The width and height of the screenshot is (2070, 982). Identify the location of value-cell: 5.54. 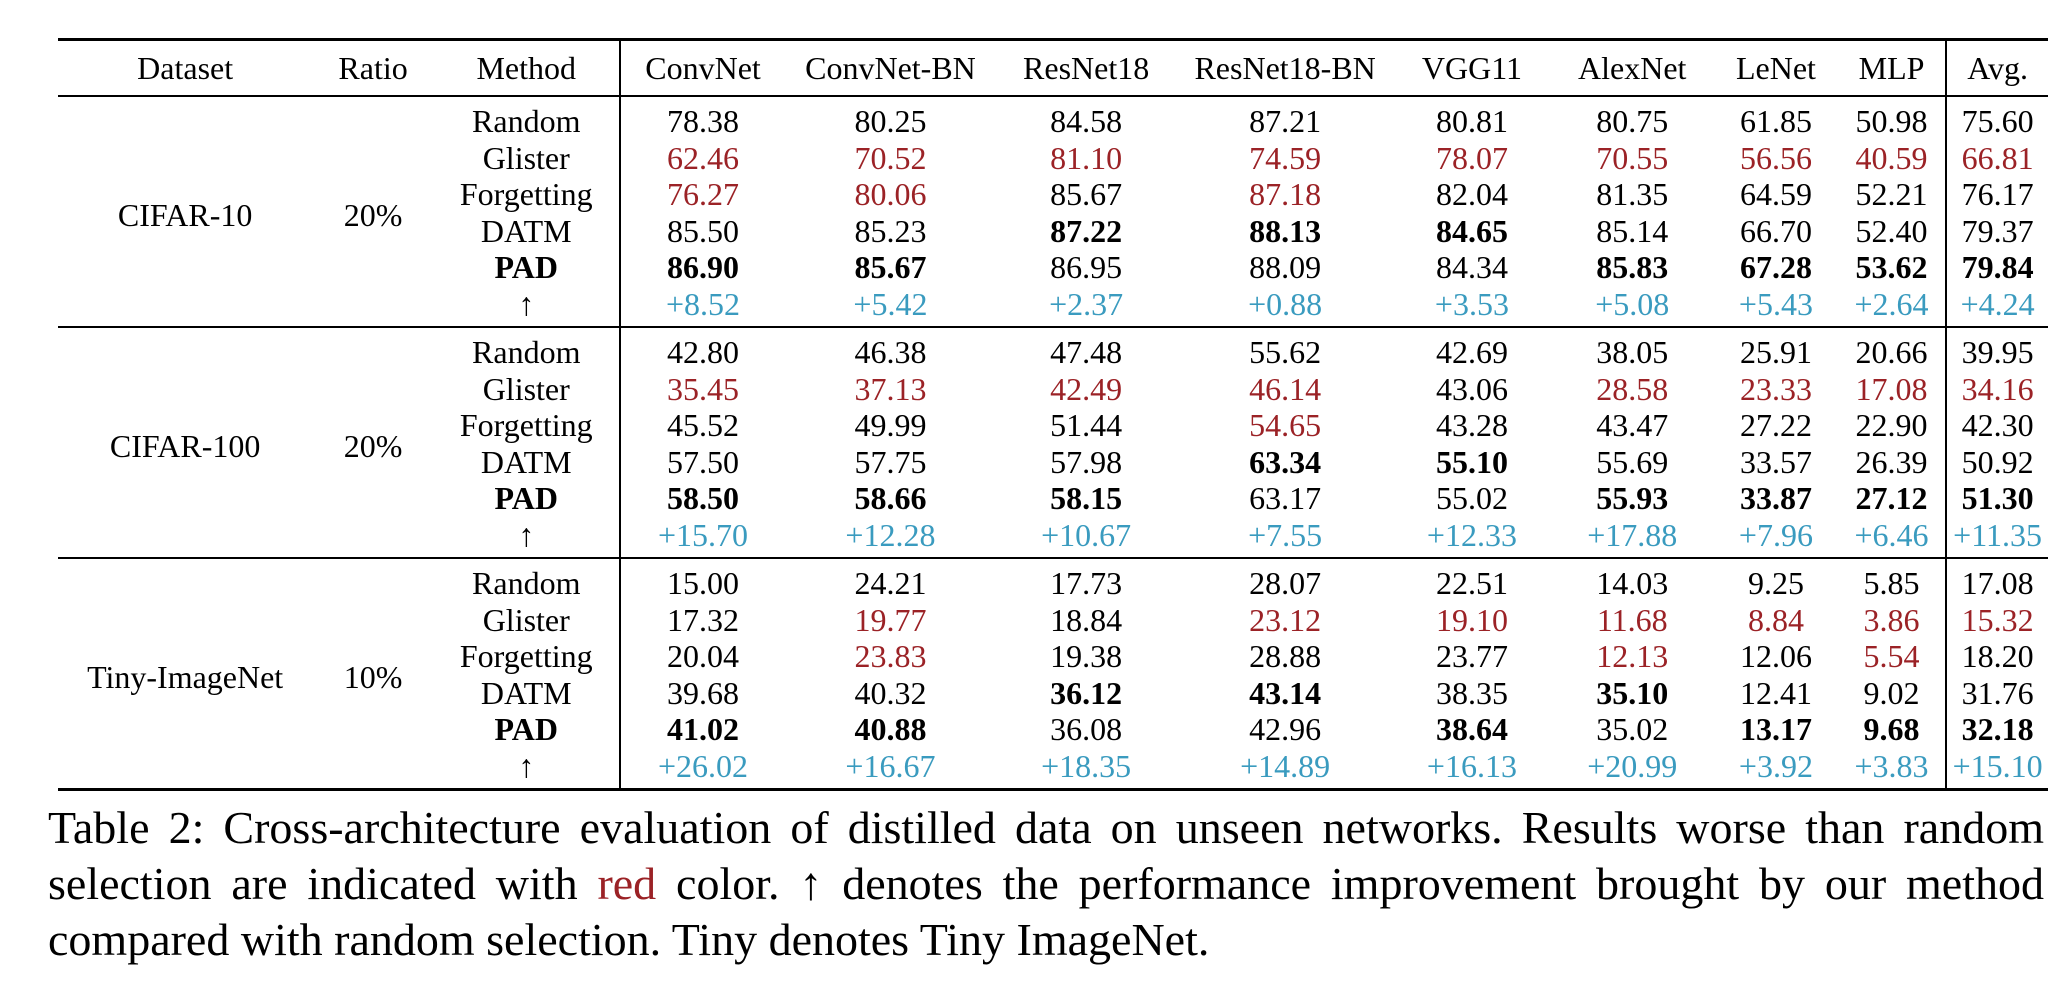
(1891, 656).